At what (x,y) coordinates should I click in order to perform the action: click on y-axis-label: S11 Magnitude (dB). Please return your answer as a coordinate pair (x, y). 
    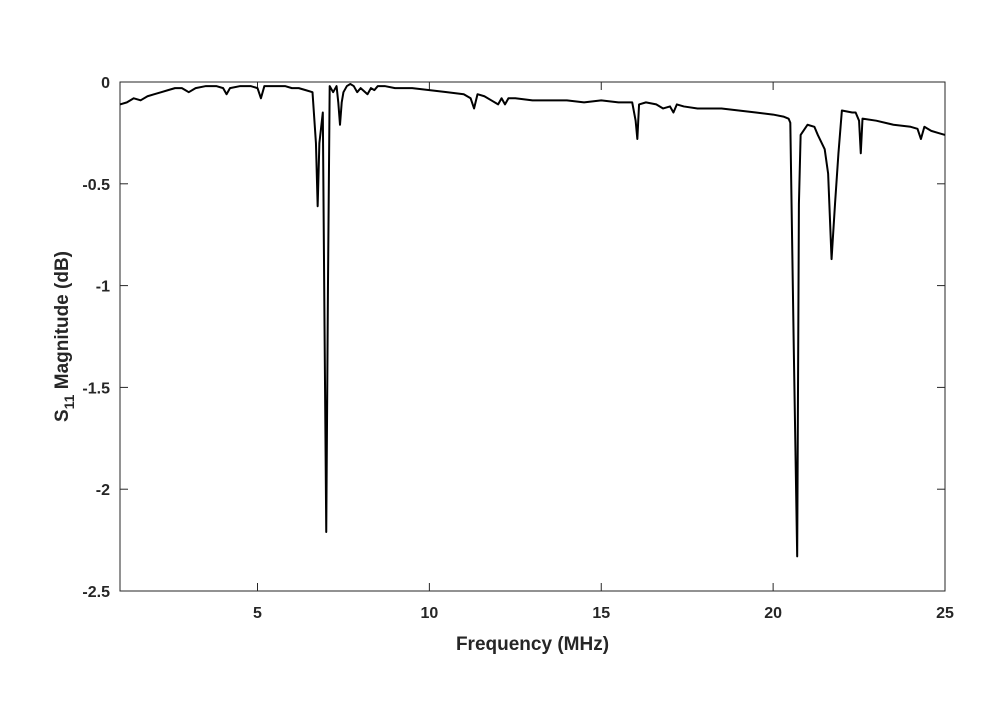
    Looking at the image, I should click on (64, 336).